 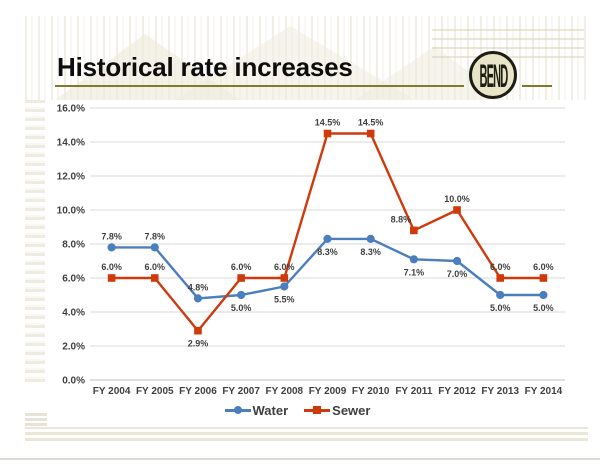 What do you see at coordinates (284, 300) in the screenshot?
I see `water-data-label: 5.5%` at bounding box center [284, 300].